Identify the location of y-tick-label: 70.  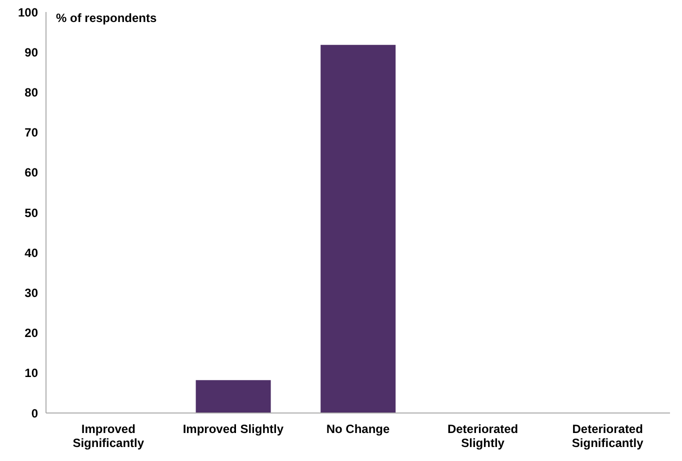
(31, 133).